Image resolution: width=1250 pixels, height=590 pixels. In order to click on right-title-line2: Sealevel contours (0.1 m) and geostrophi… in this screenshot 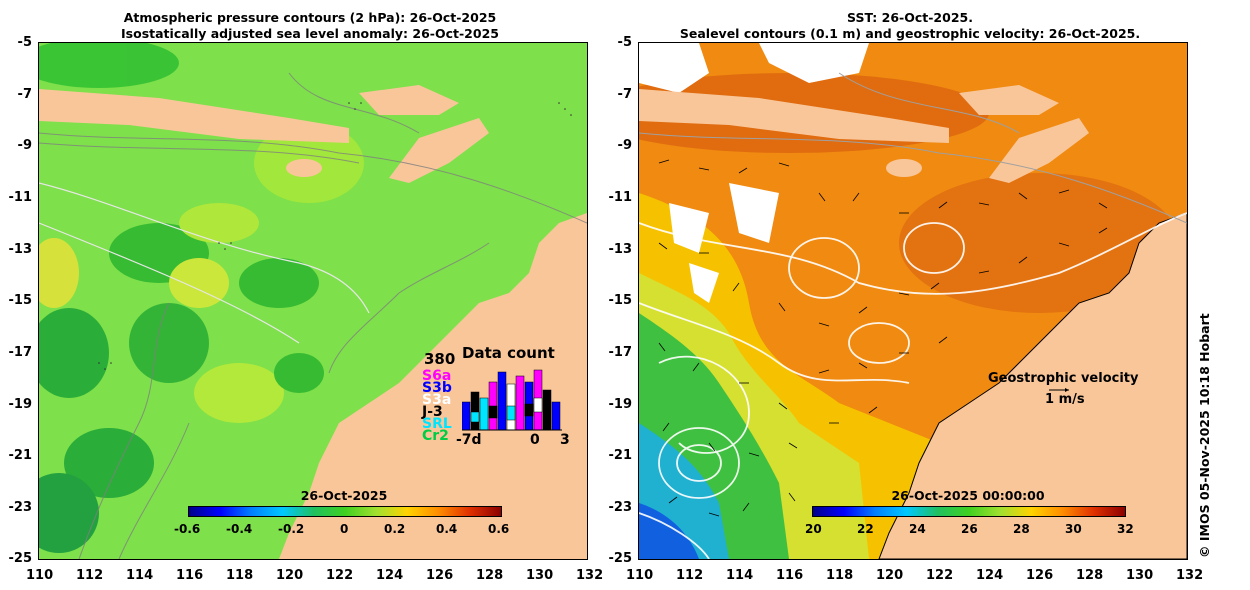, I will do `click(910, 33)`.